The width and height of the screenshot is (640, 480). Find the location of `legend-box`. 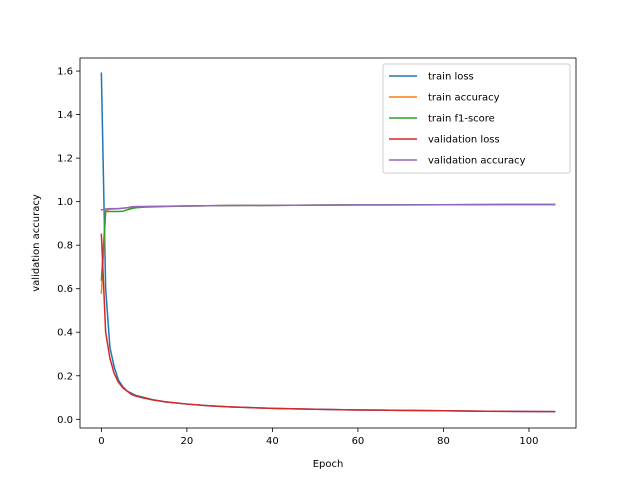

legend-box is located at coordinates (476, 118).